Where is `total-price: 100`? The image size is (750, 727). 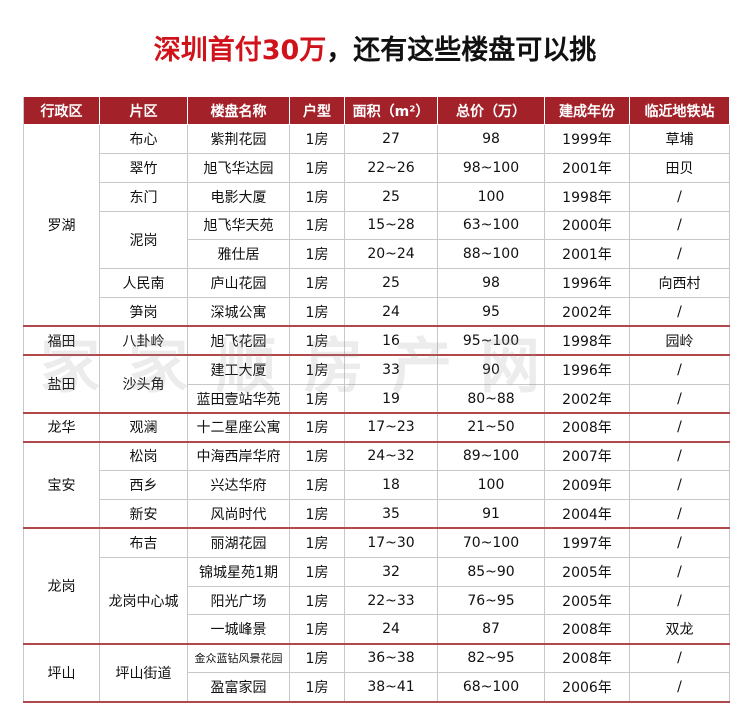 total-price: 100 is located at coordinates (491, 486).